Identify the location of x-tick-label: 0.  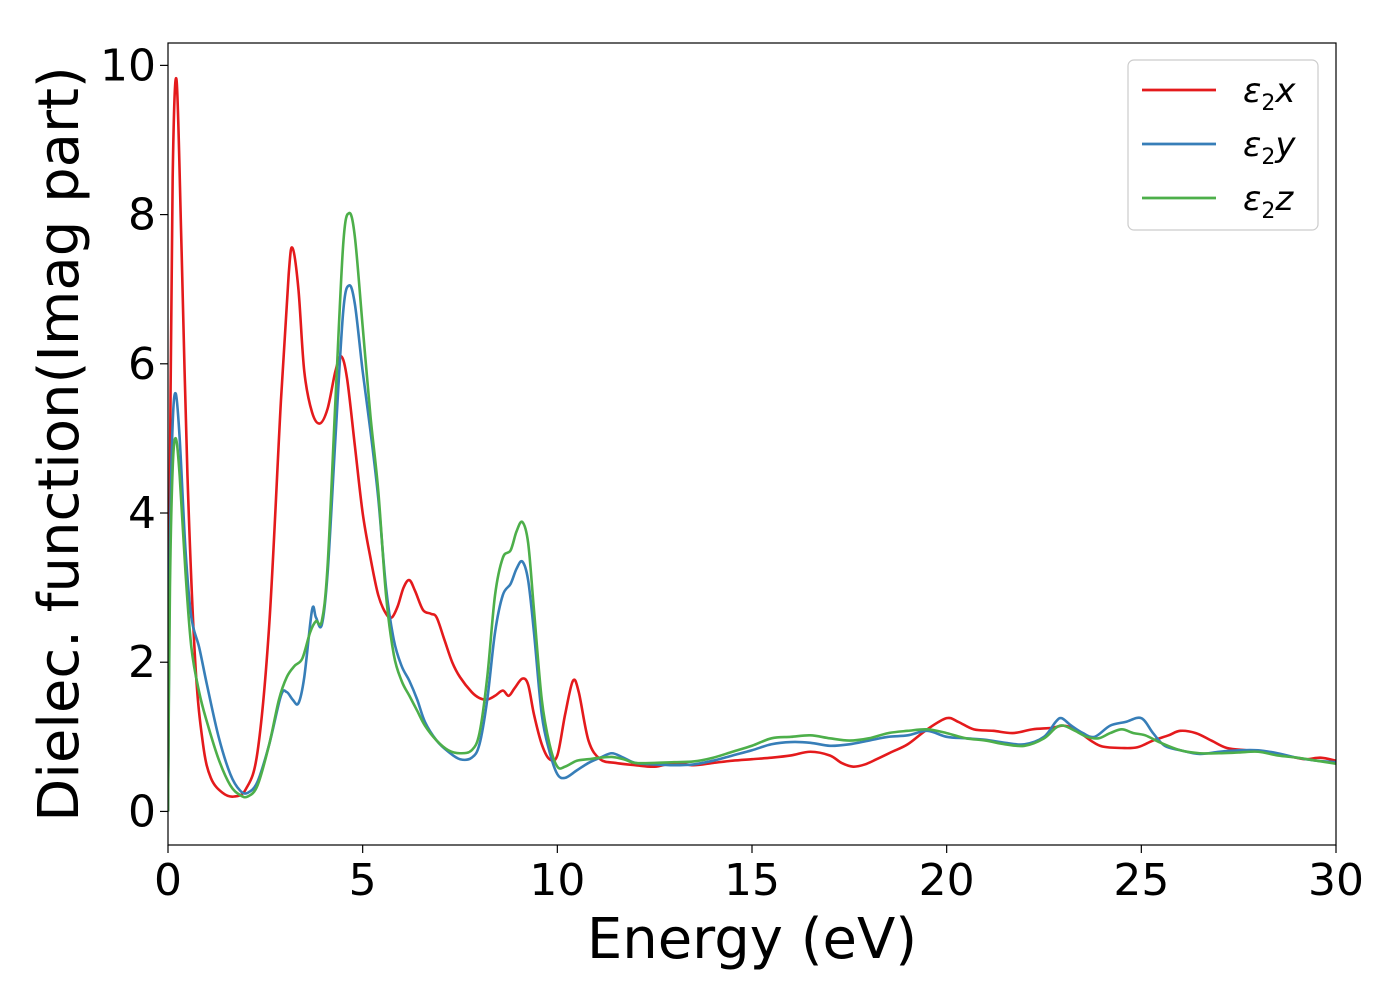
(168, 880).